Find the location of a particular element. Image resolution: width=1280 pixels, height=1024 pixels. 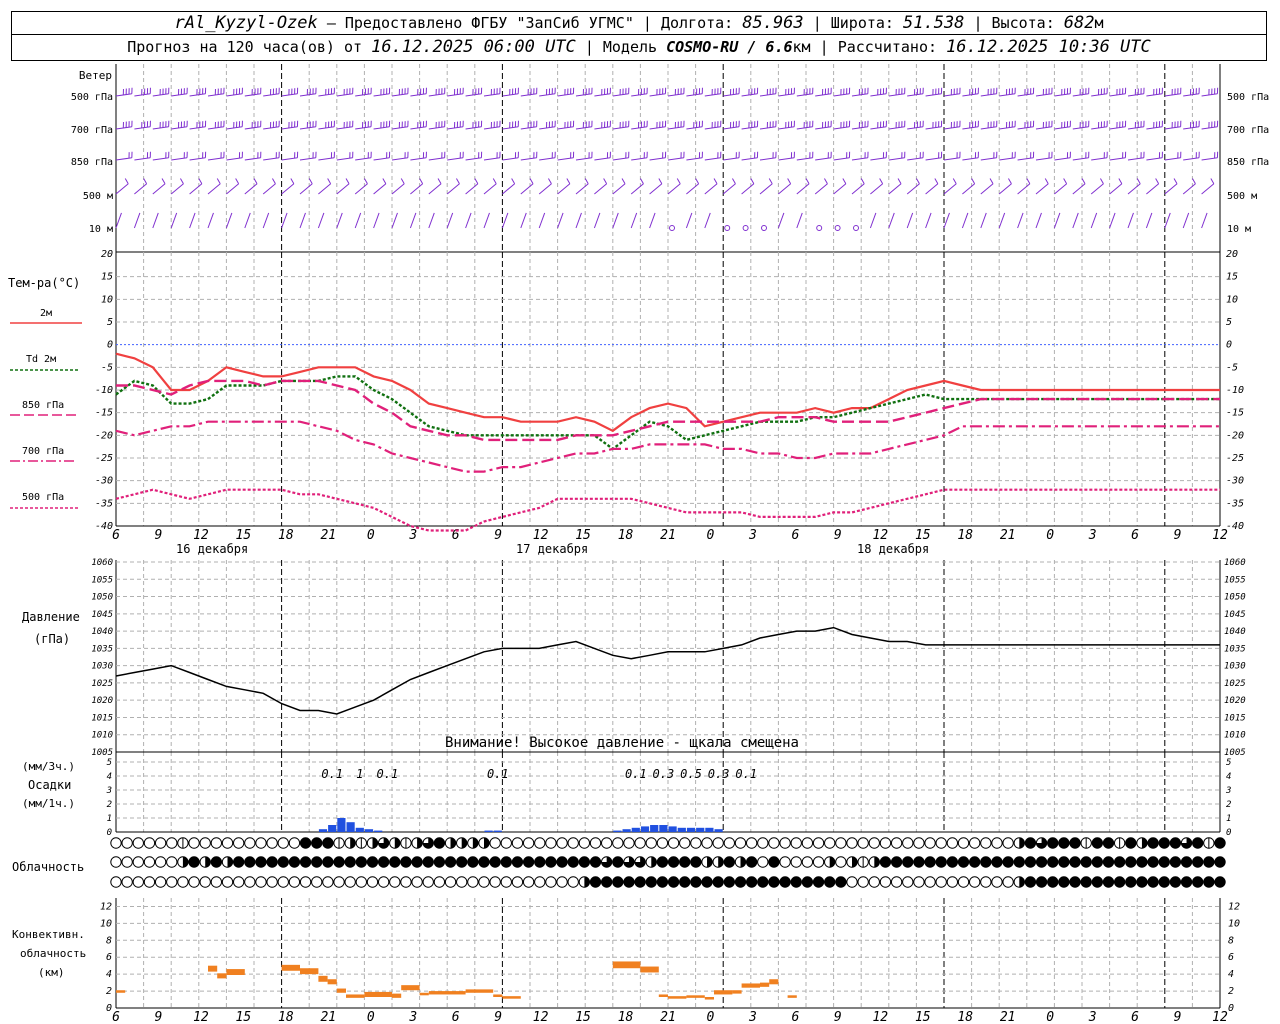

y-tick-conv: 0 is located at coordinates (109, 1008).